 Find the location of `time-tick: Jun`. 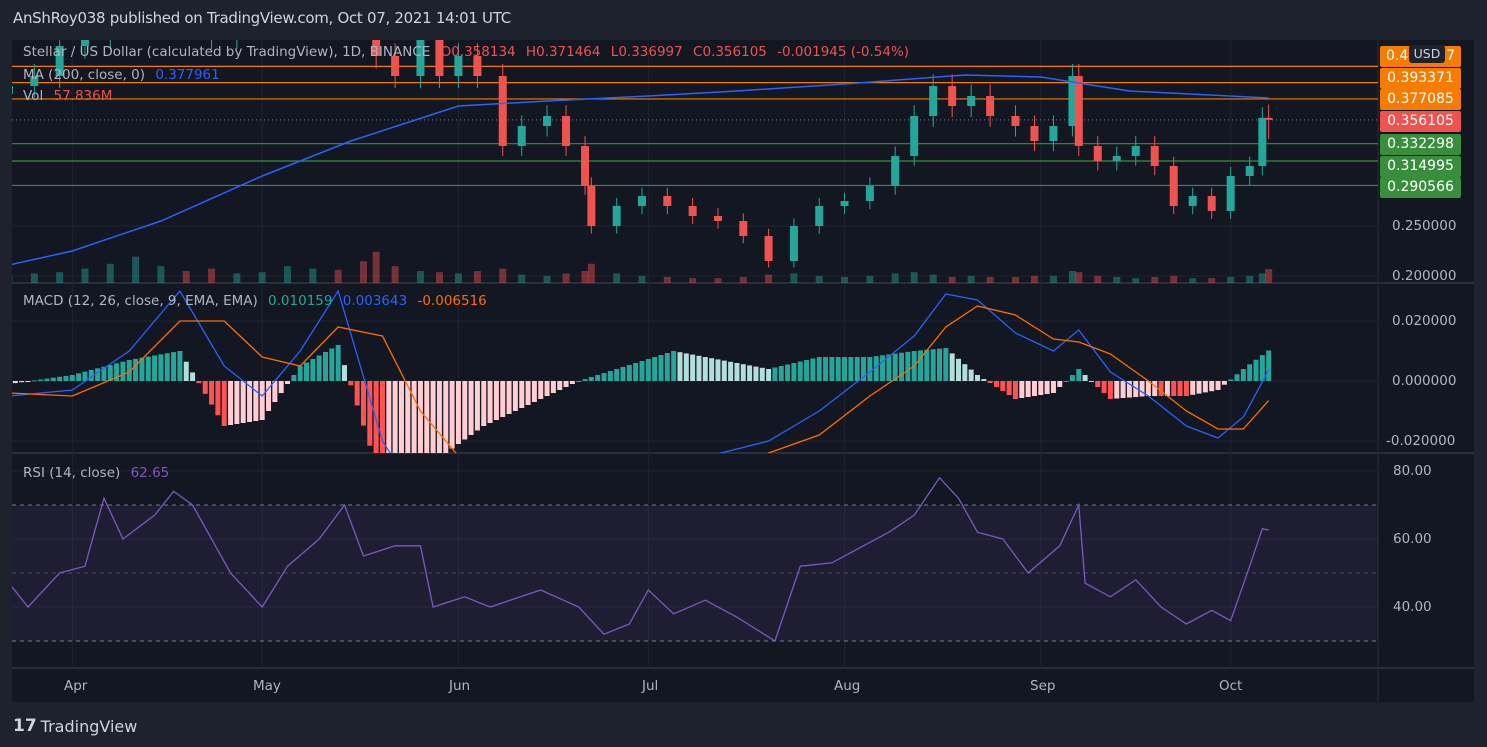

time-tick: Jun is located at coordinates (460, 686).